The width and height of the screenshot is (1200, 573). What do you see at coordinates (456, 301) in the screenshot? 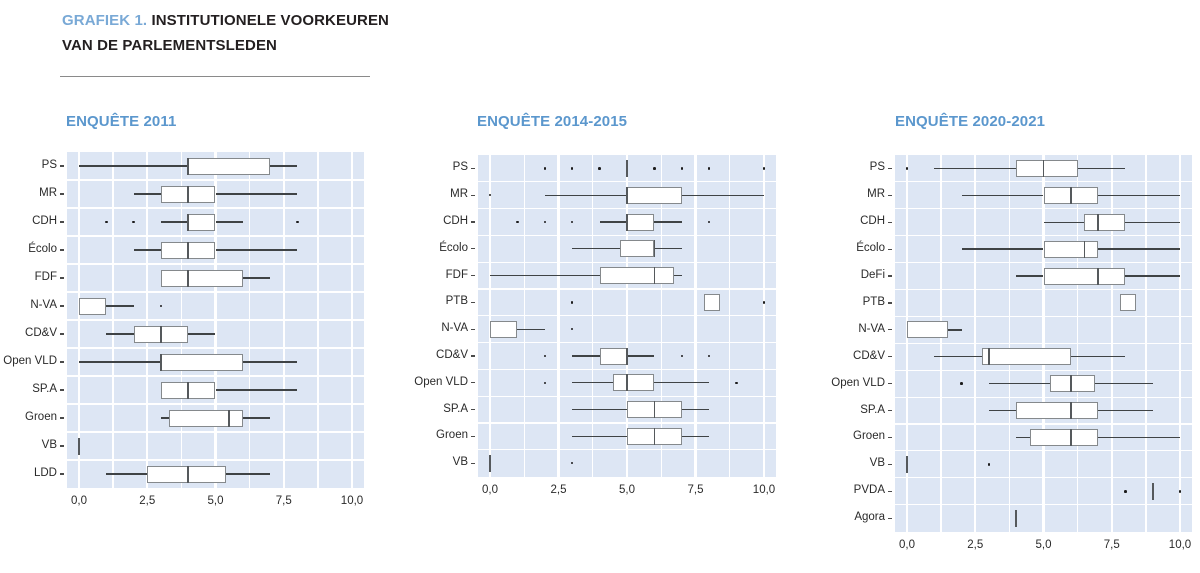
I see `category-label: PTB` at bounding box center [456, 301].